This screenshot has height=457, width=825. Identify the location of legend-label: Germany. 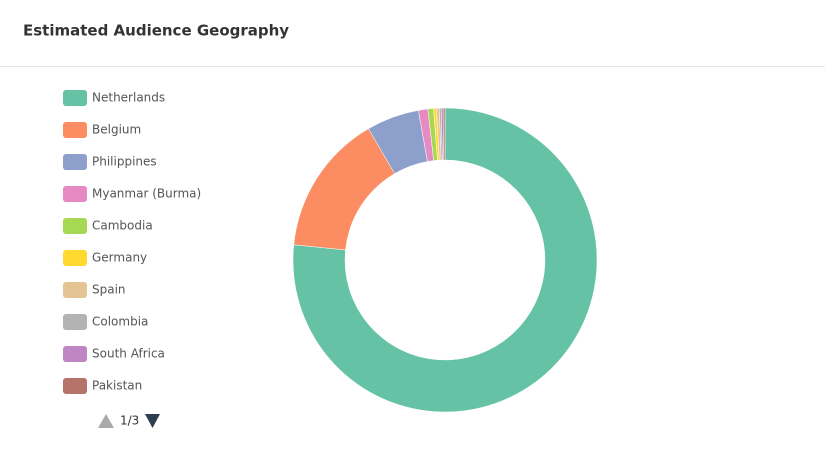
(119, 258).